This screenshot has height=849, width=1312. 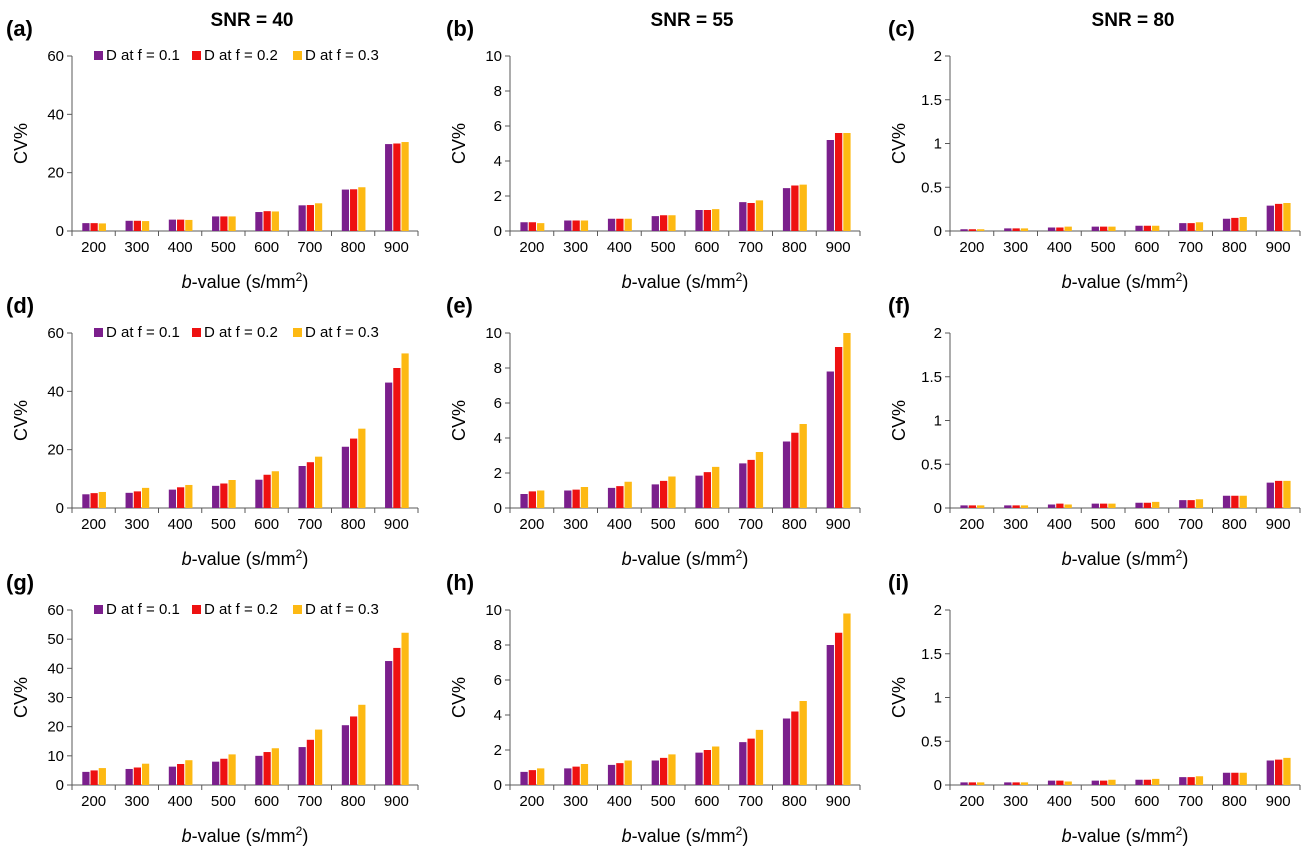 What do you see at coordinates (55, 56) in the screenshot?
I see `y-tick-label: 60` at bounding box center [55, 56].